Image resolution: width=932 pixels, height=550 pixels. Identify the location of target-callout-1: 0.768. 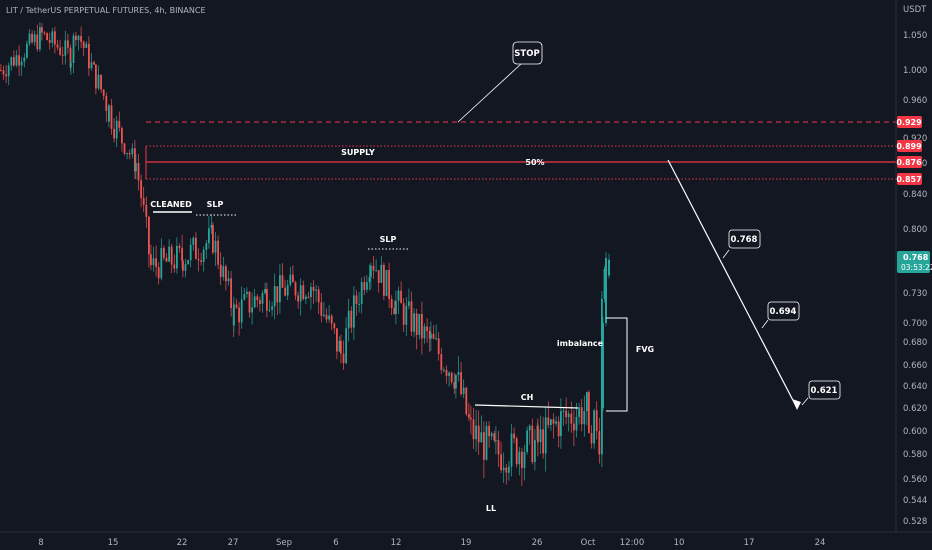
(741, 244).